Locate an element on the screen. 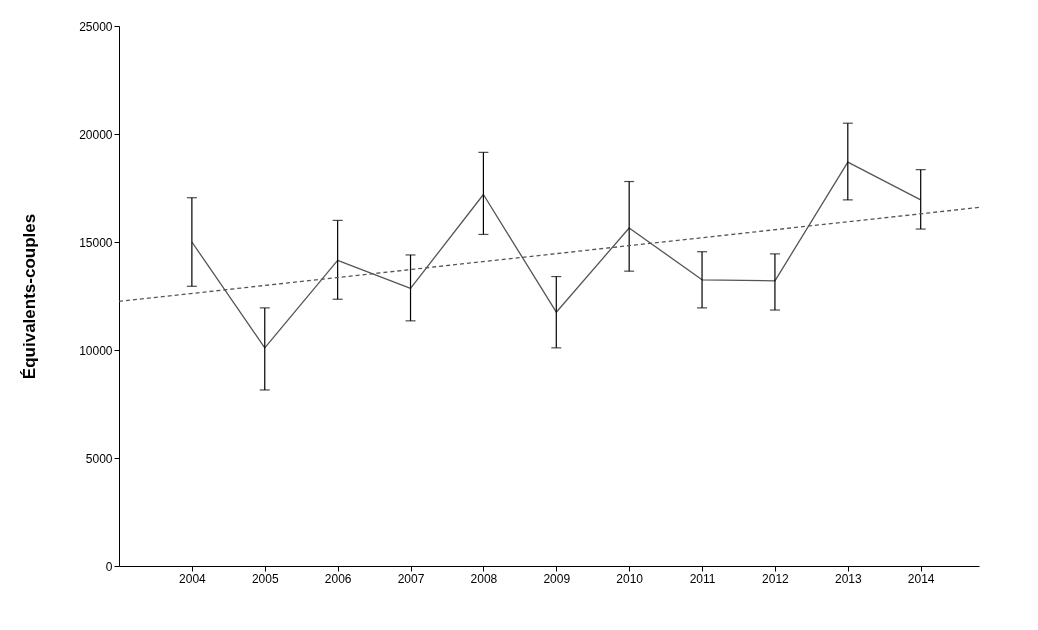 The image size is (1038, 630). x-tick-label: 2013 is located at coordinates (848, 578).